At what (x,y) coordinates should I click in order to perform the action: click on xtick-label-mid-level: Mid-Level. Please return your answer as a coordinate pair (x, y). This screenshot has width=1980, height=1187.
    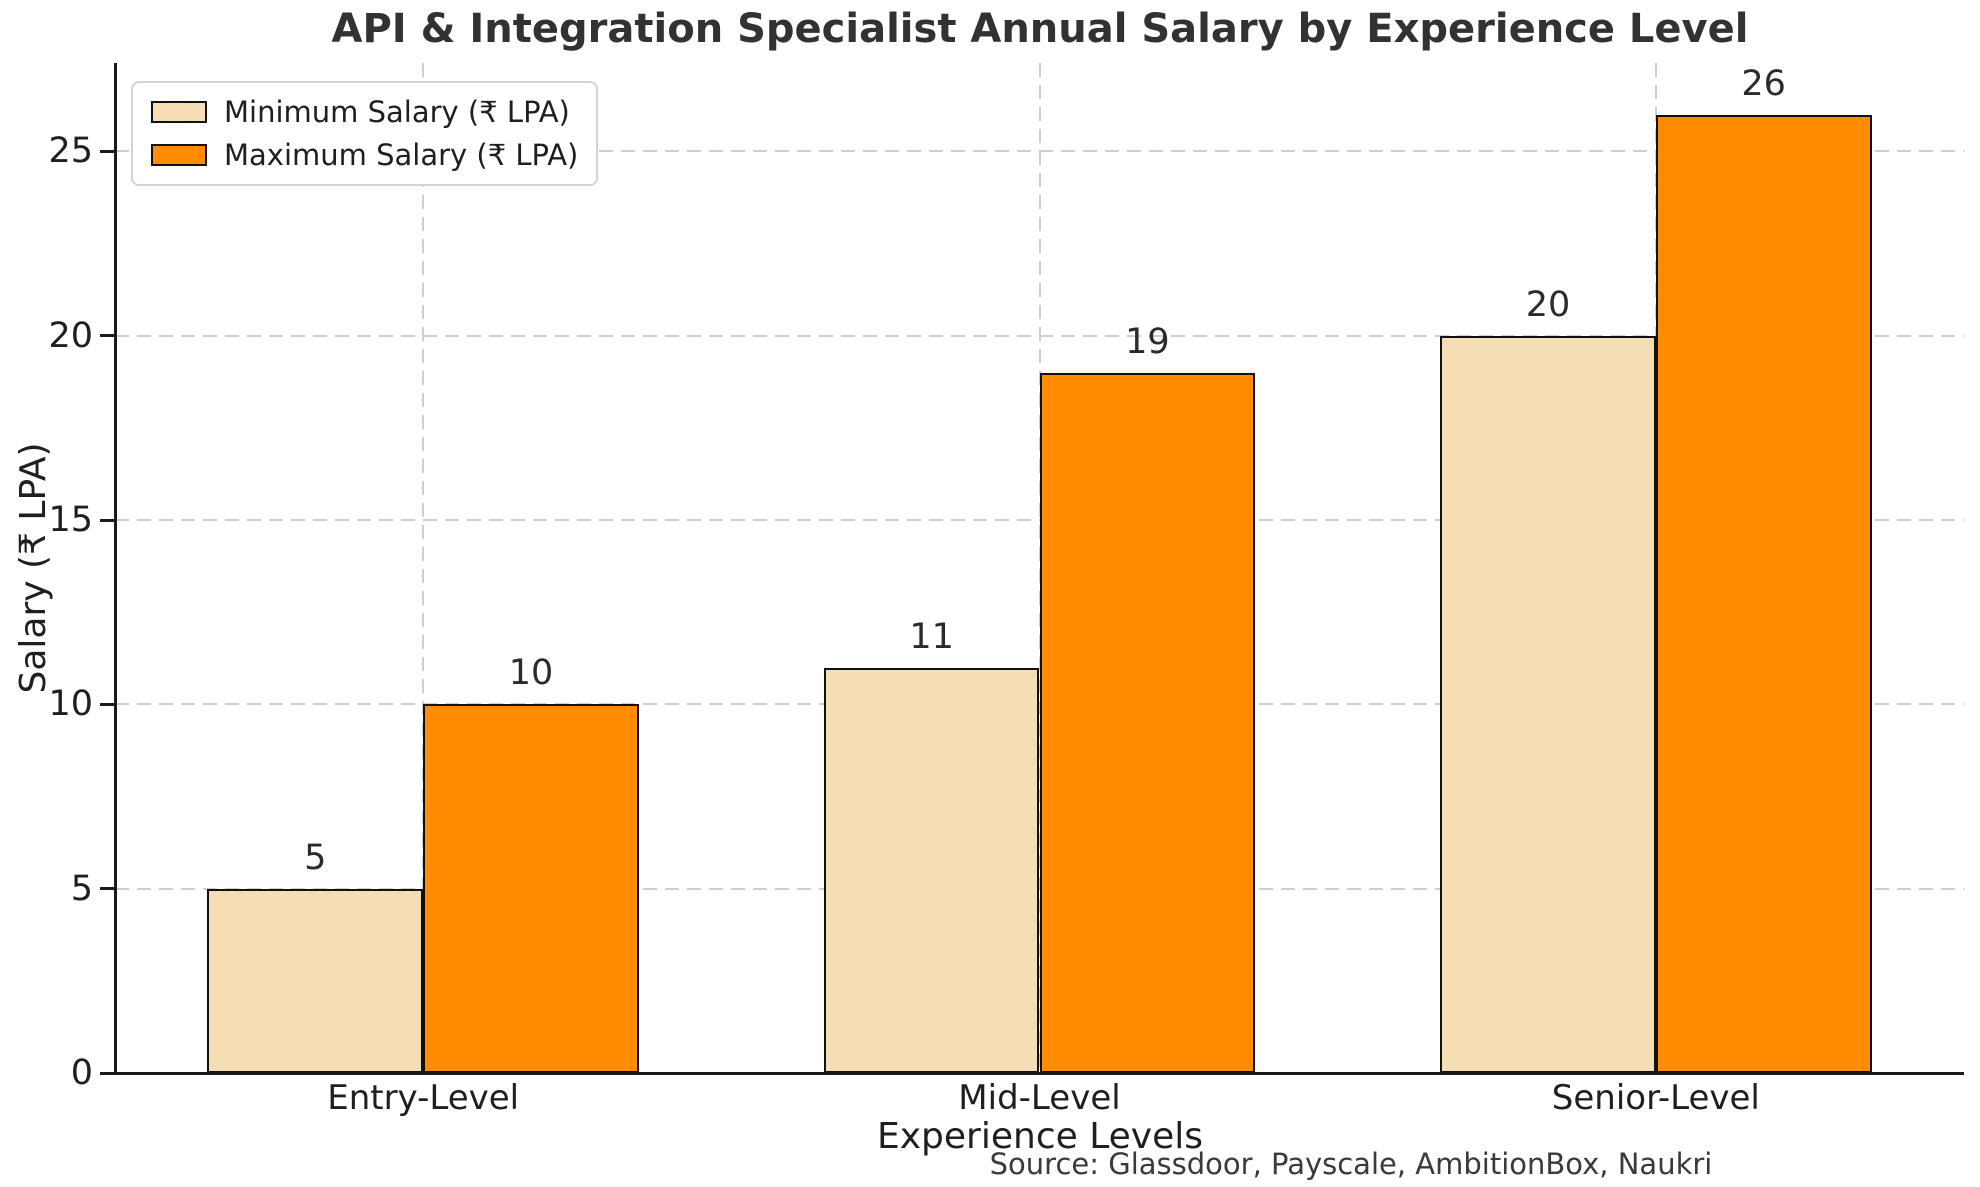
    Looking at the image, I should click on (1039, 1098).